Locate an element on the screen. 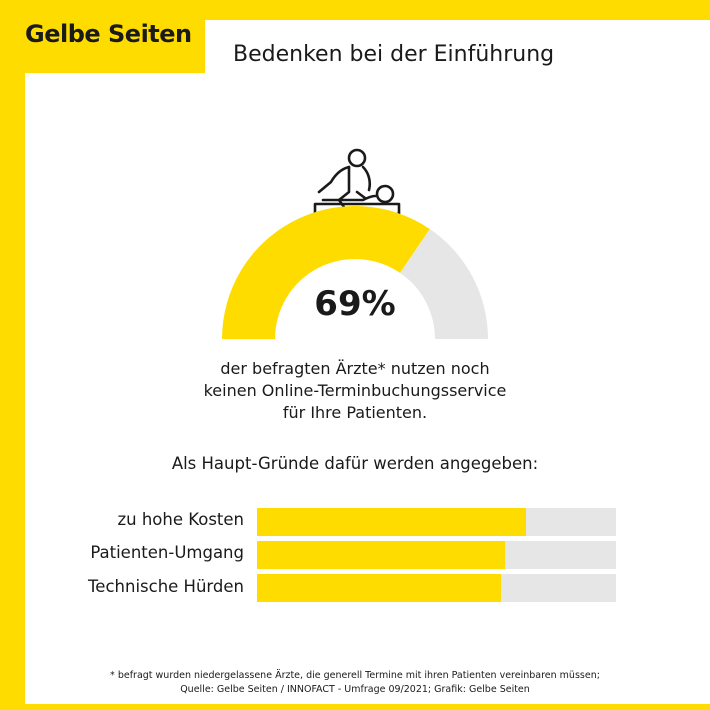 The image size is (710, 710). bar-label-technik: Technische Hürden is located at coordinates (166, 586).